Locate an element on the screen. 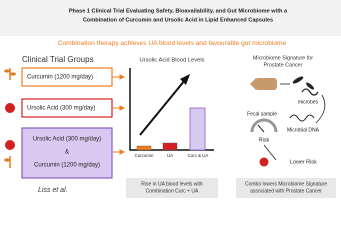 The image size is (341, 240). fecal-icon is located at coordinates (263, 84).